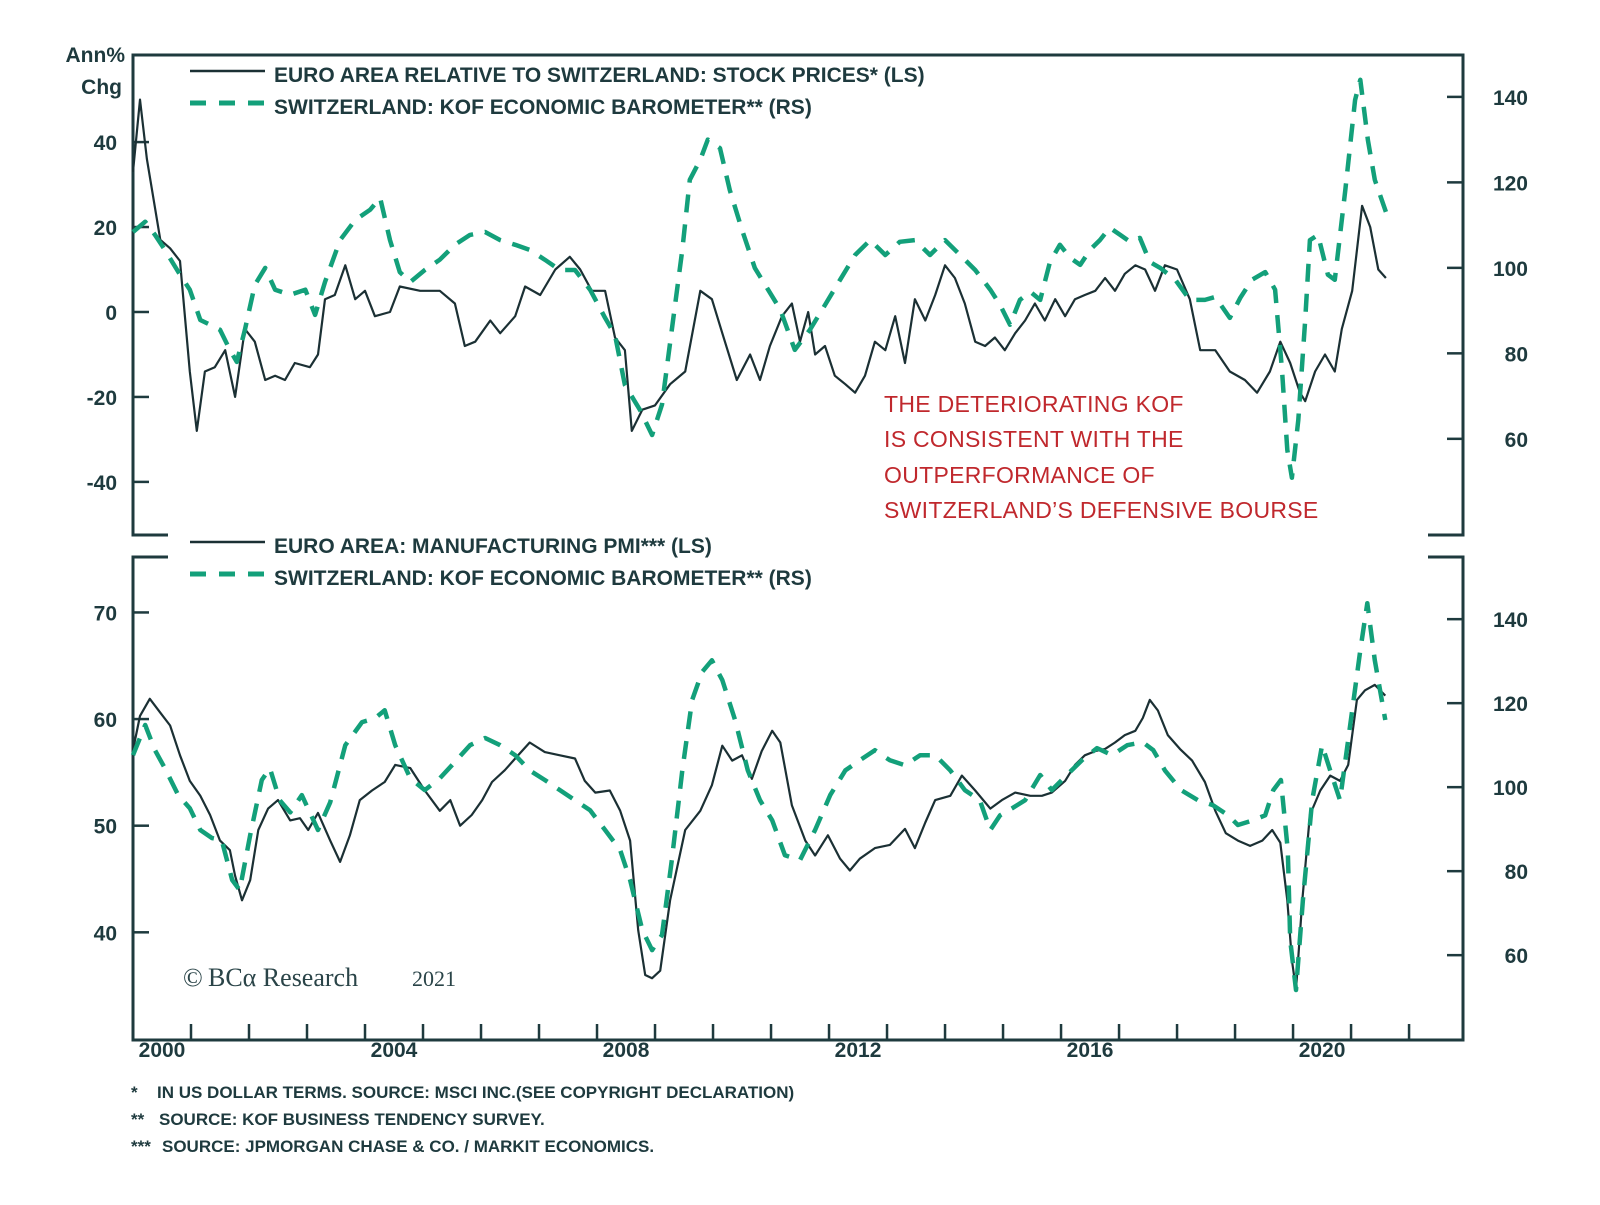 The image size is (1600, 1205). Describe the element at coordinates (1322, 1050) in the screenshot. I see `x-tick-label: 2020` at that location.